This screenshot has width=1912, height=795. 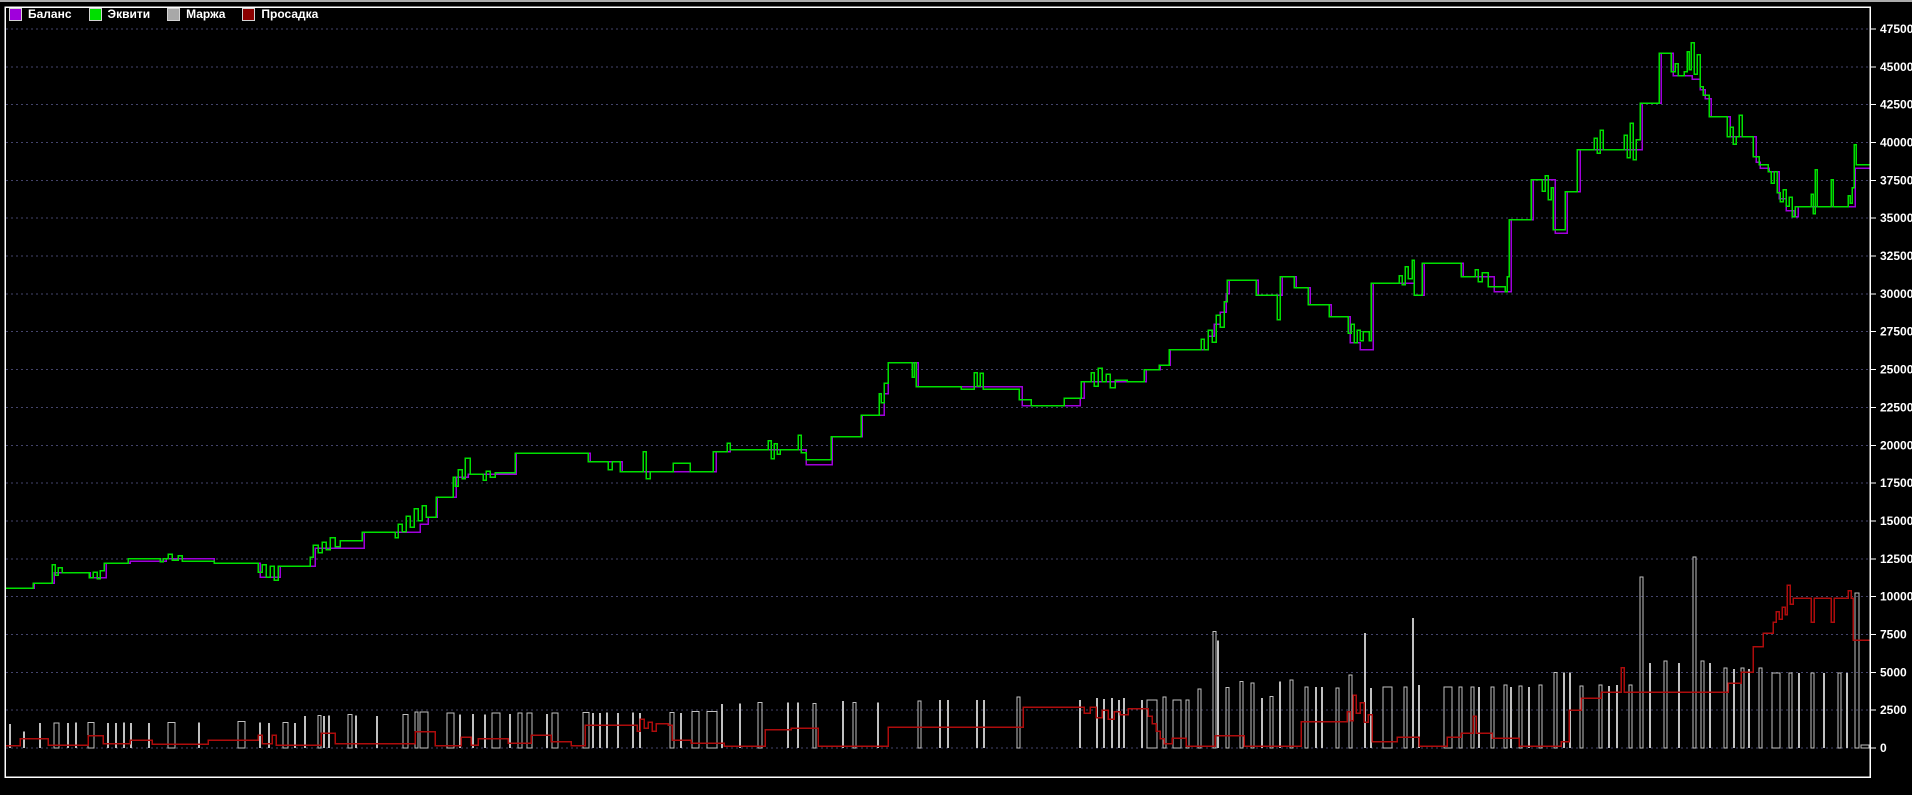 What do you see at coordinates (1896, 256) in the screenshot?
I see `axis-tick-label: 32500` at bounding box center [1896, 256].